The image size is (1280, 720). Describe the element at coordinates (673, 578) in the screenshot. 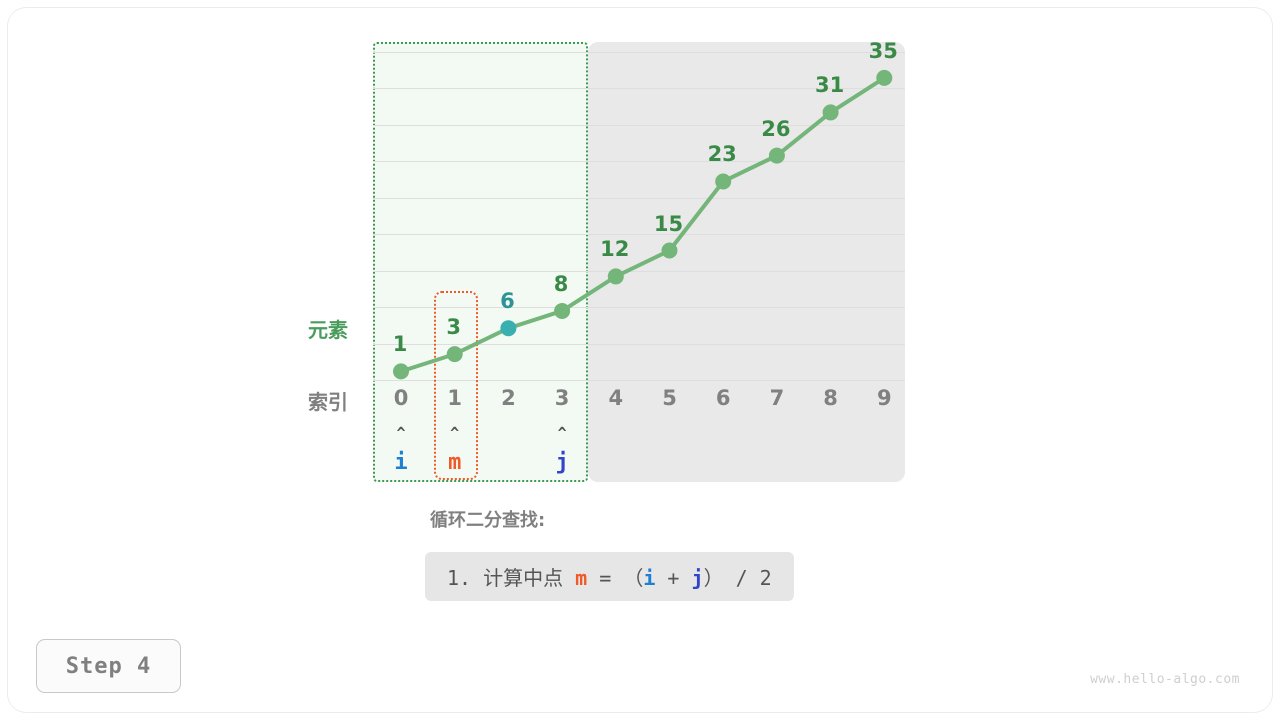

I see `formula-plus: +` at that location.